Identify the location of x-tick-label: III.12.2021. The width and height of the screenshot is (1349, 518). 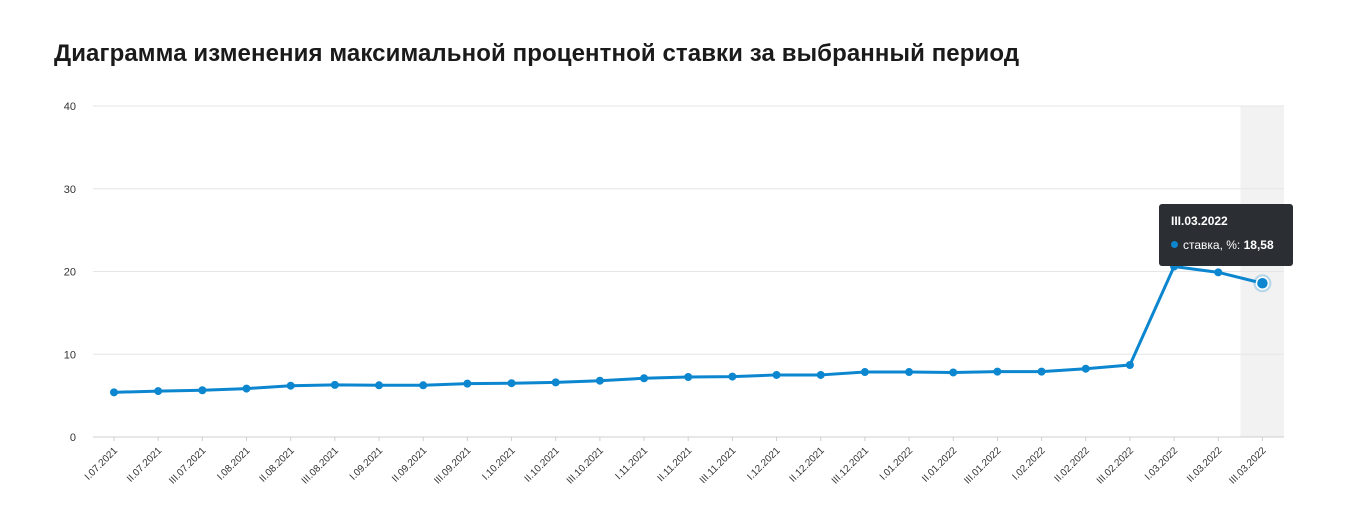
(851, 466).